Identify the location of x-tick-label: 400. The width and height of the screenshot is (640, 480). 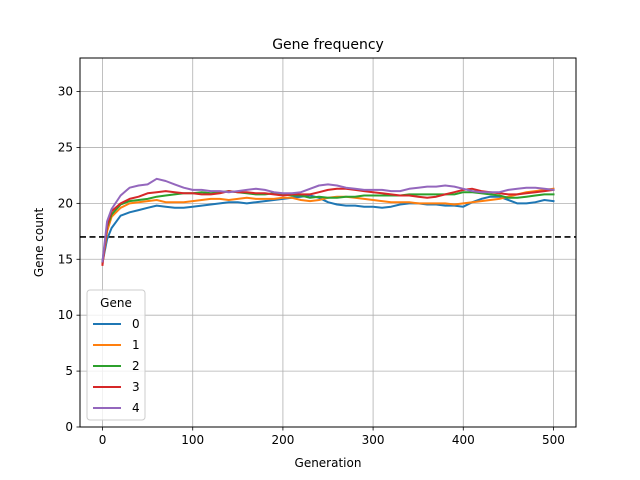
(463, 440).